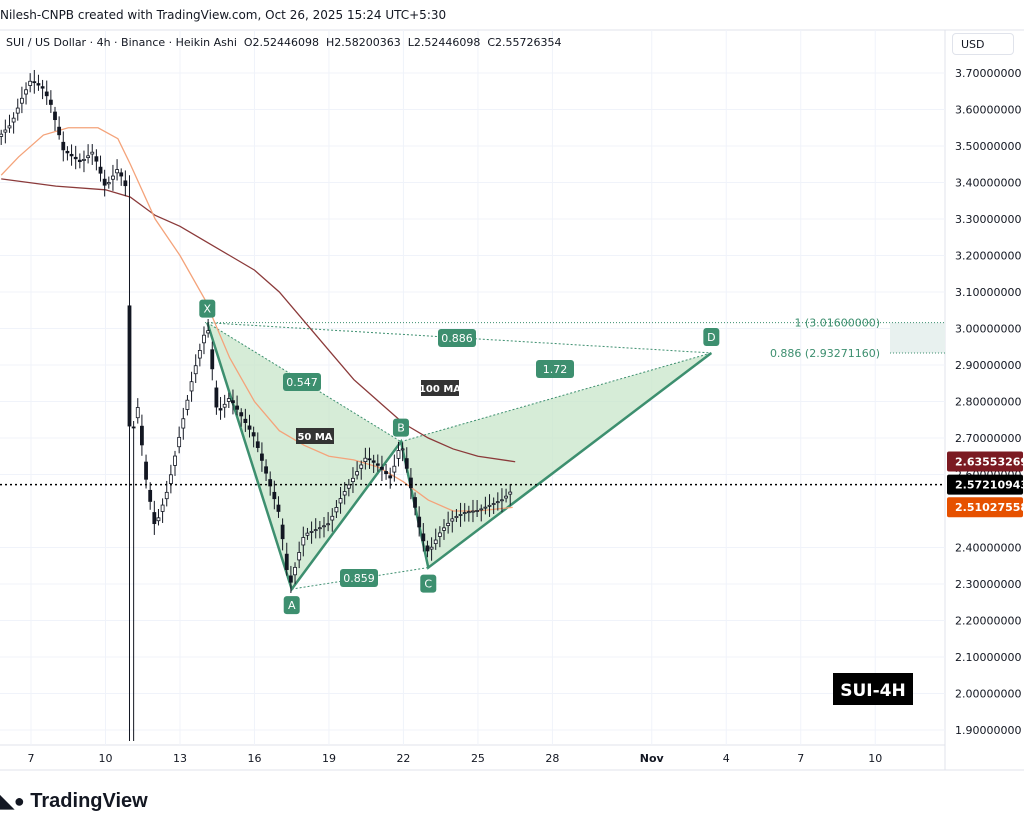  What do you see at coordinates (983, 44) in the screenshot?
I see `currency-button: USD` at bounding box center [983, 44].